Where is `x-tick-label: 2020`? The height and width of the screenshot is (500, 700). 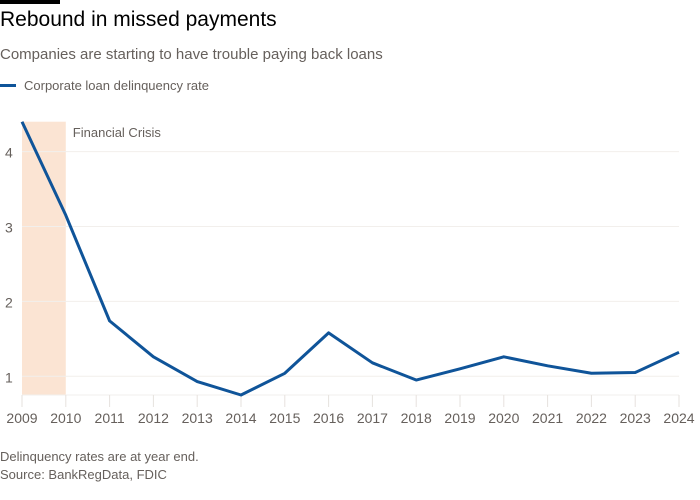
x-tick-label: 2020 is located at coordinates (503, 418).